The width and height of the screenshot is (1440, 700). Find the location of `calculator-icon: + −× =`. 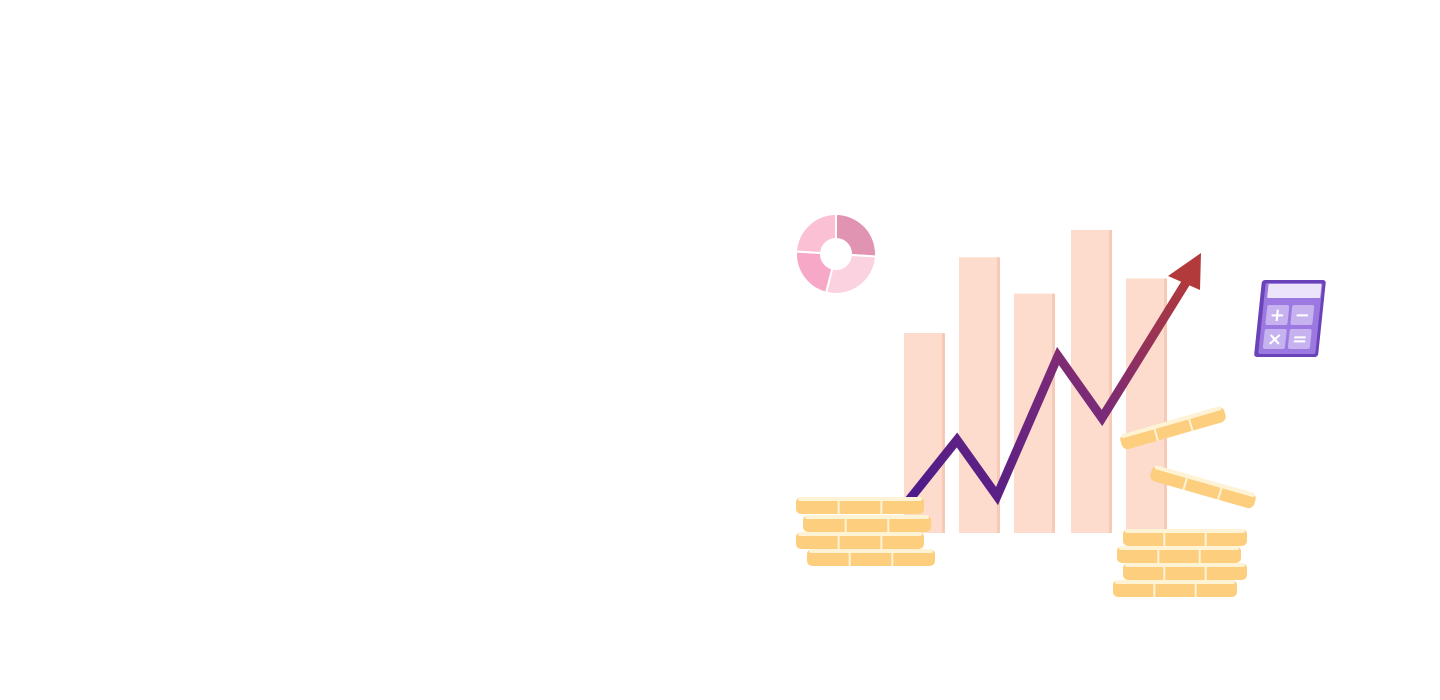

calculator-icon: + −× = is located at coordinates (1290, 318).